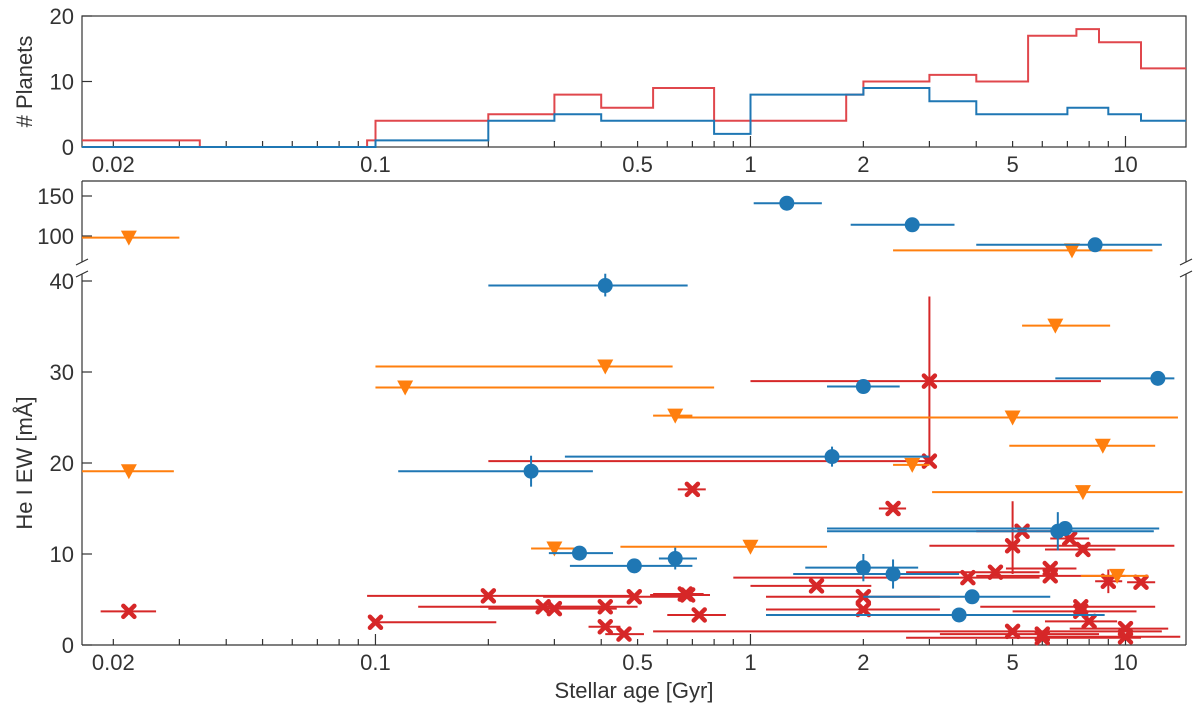 This screenshot has height=716, width=1200. Describe the element at coordinates (1012, 164) in the screenshot. I see `x-tick-label: 5` at that location.